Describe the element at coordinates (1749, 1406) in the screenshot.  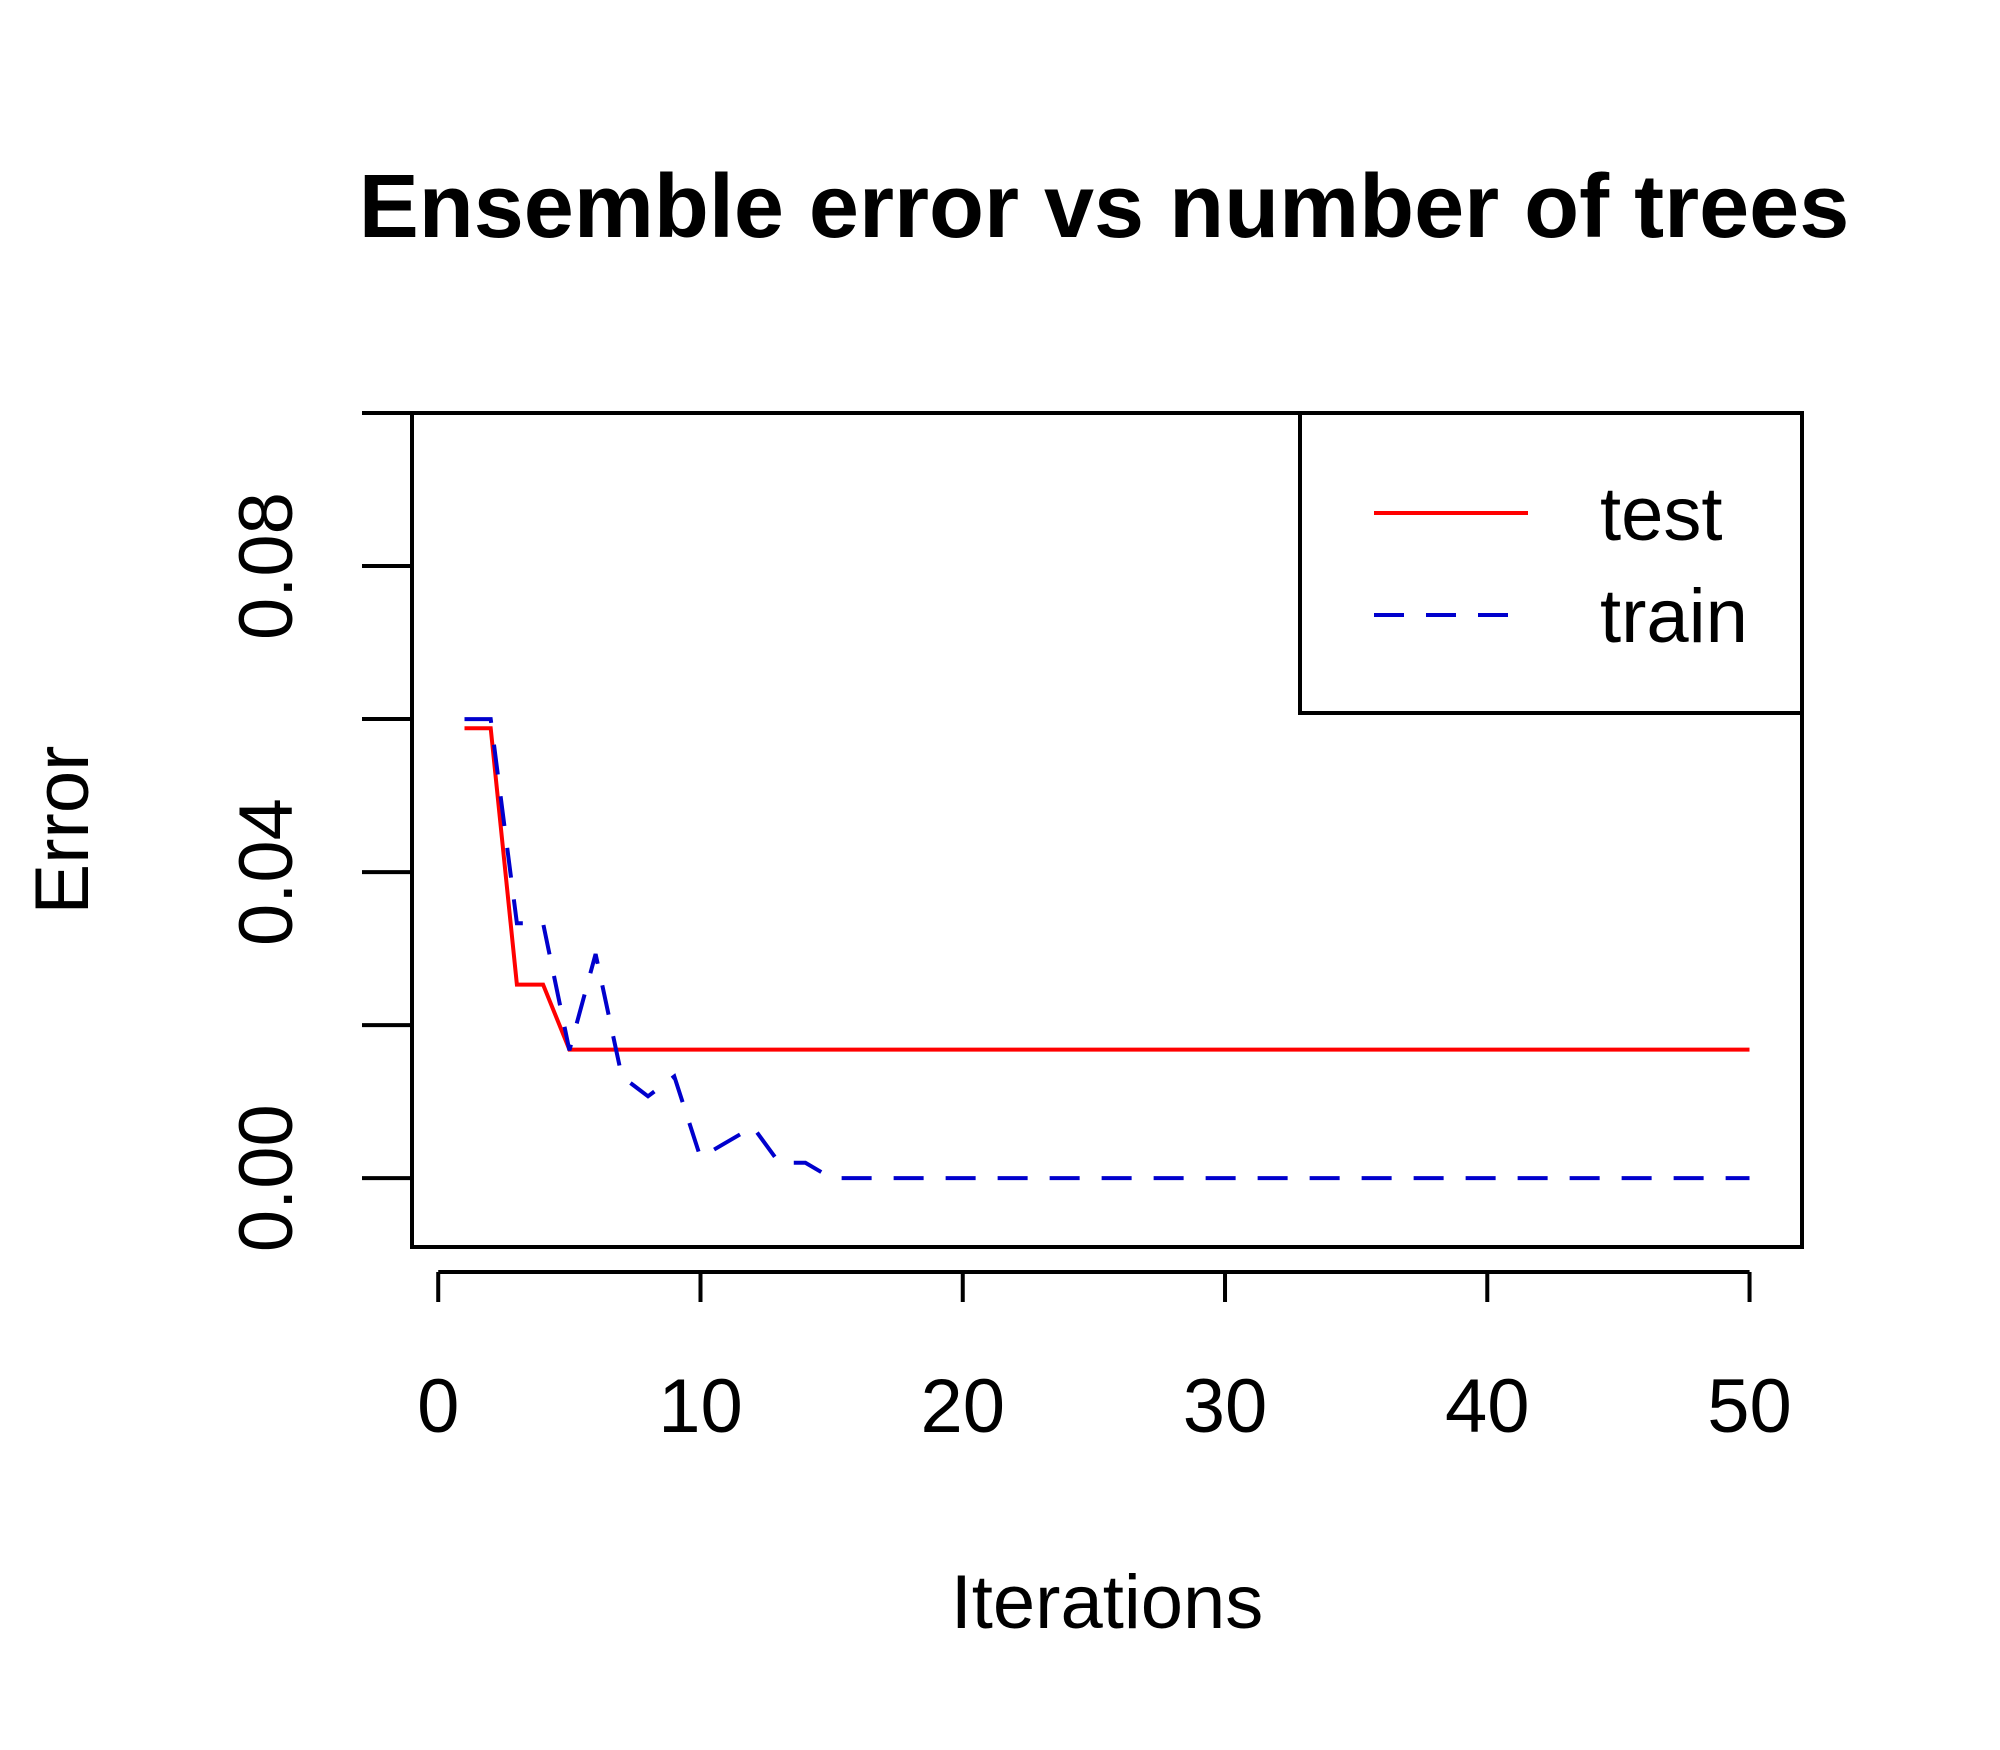
I see `x-tick-label: 50` at that location.